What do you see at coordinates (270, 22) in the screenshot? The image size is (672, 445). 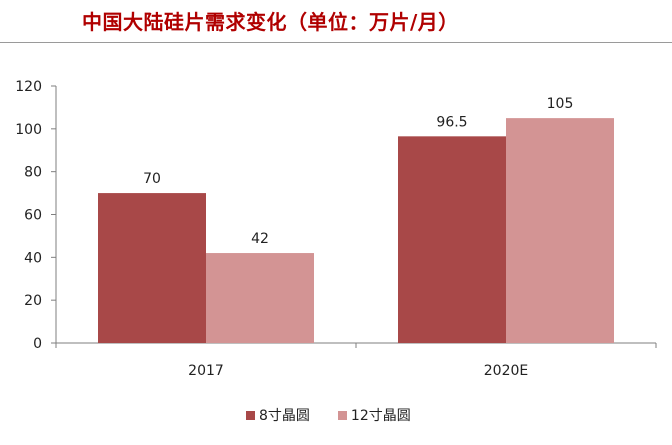 I see `chart-title: 中国大陆硅片需求变化（单位：万片/月）` at bounding box center [270, 22].